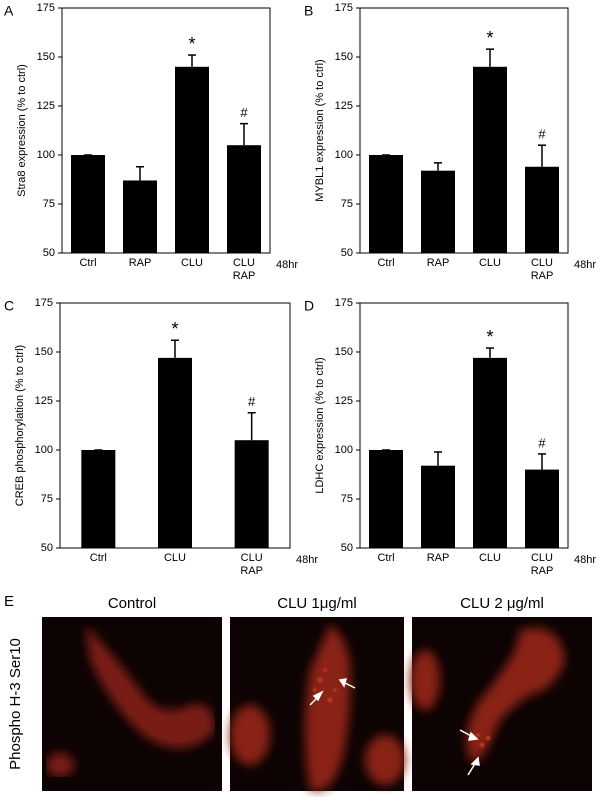 The width and height of the screenshot is (600, 802). What do you see at coordinates (308, 11) in the screenshot?
I see `panel-label: B` at bounding box center [308, 11].